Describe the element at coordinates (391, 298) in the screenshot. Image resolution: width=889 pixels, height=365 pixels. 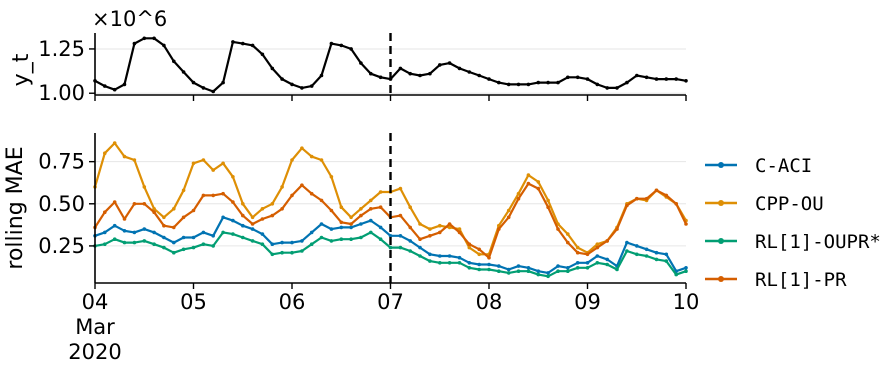
I see `bottom-x-ticks: 04 05 06 07 08 09 10` at that location.